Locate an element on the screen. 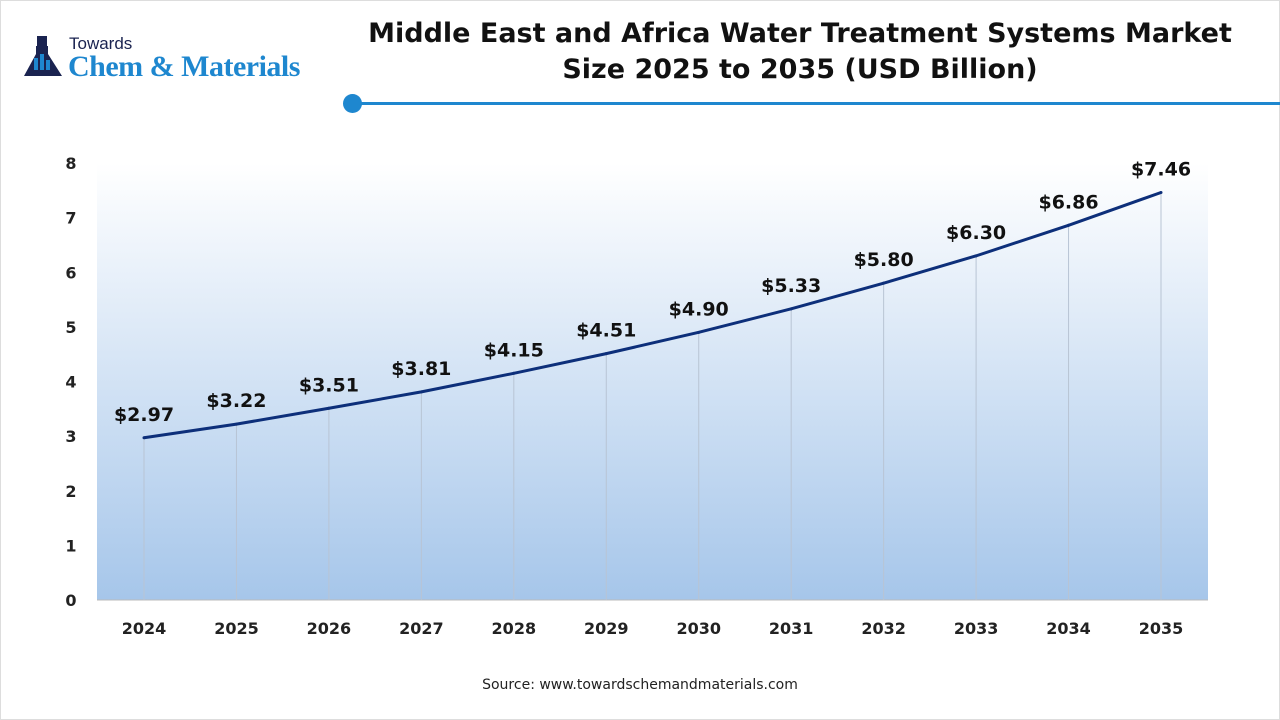 Image resolution: width=1280 pixels, height=720 pixels. x-tick-label: 2031 is located at coordinates (791, 628).